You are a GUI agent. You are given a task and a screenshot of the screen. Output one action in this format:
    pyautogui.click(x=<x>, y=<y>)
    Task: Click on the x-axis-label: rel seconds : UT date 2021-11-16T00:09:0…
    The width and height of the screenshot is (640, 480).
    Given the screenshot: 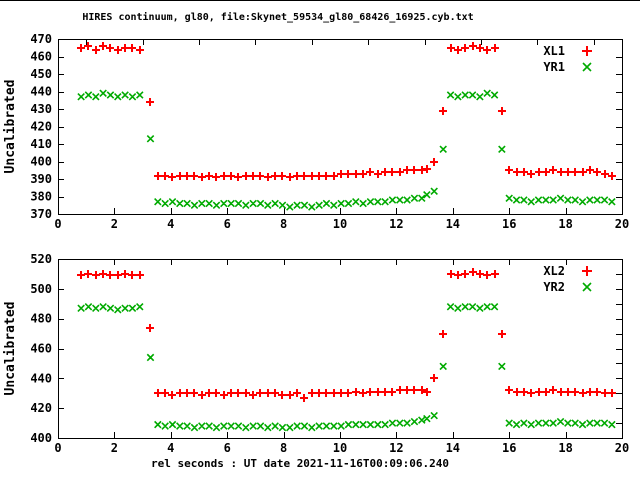 What is the action you would take?
    pyautogui.click(x=300, y=463)
    